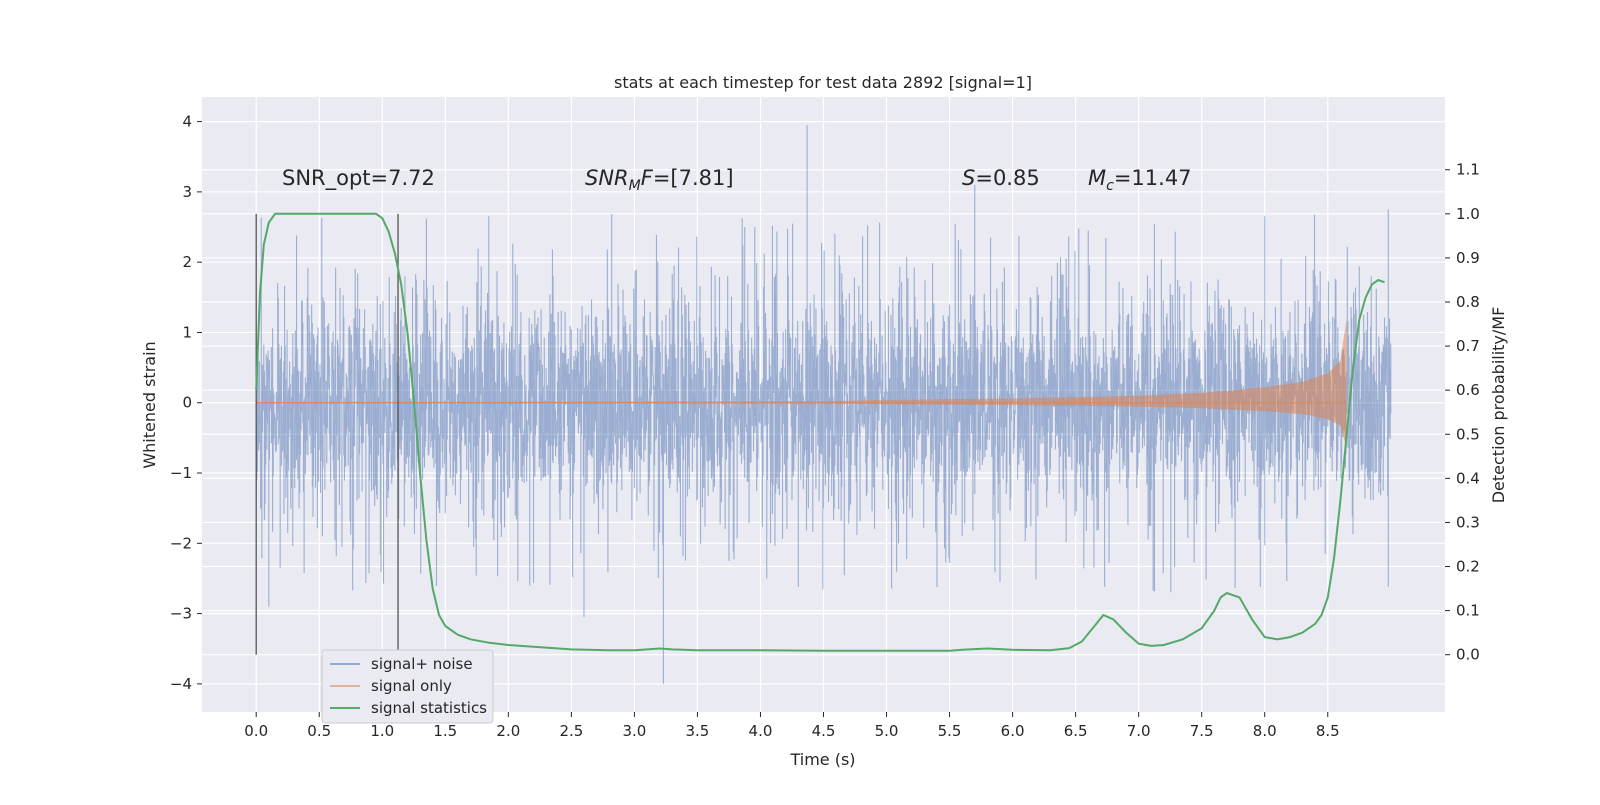  I want to click on x-tick-label: 6.0, so click(1013, 731).